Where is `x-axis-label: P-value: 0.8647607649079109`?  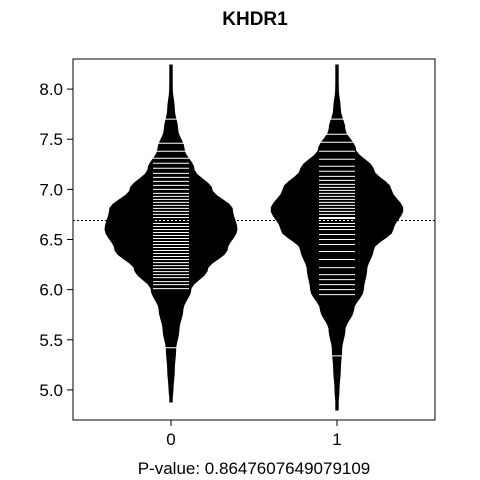
x-axis-label: P-value: 0.8647607649079109 is located at coordinates (254, 468).